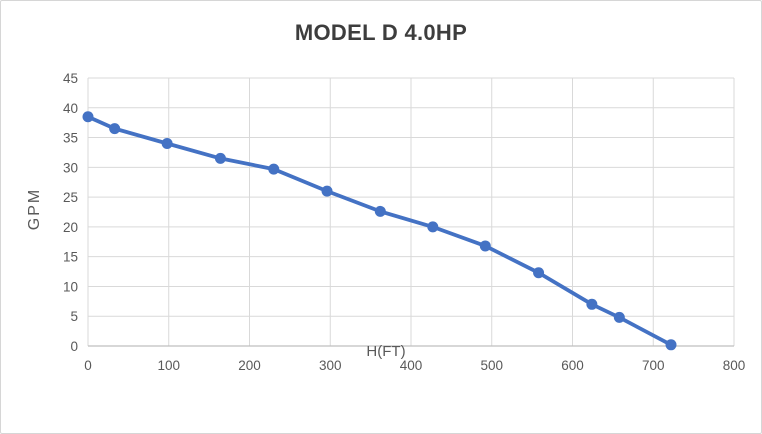 The image size is (762, 434). Describe the element at coordinates (74, 316) in the screenshot. I see `y-tick-label: 5` at that location.